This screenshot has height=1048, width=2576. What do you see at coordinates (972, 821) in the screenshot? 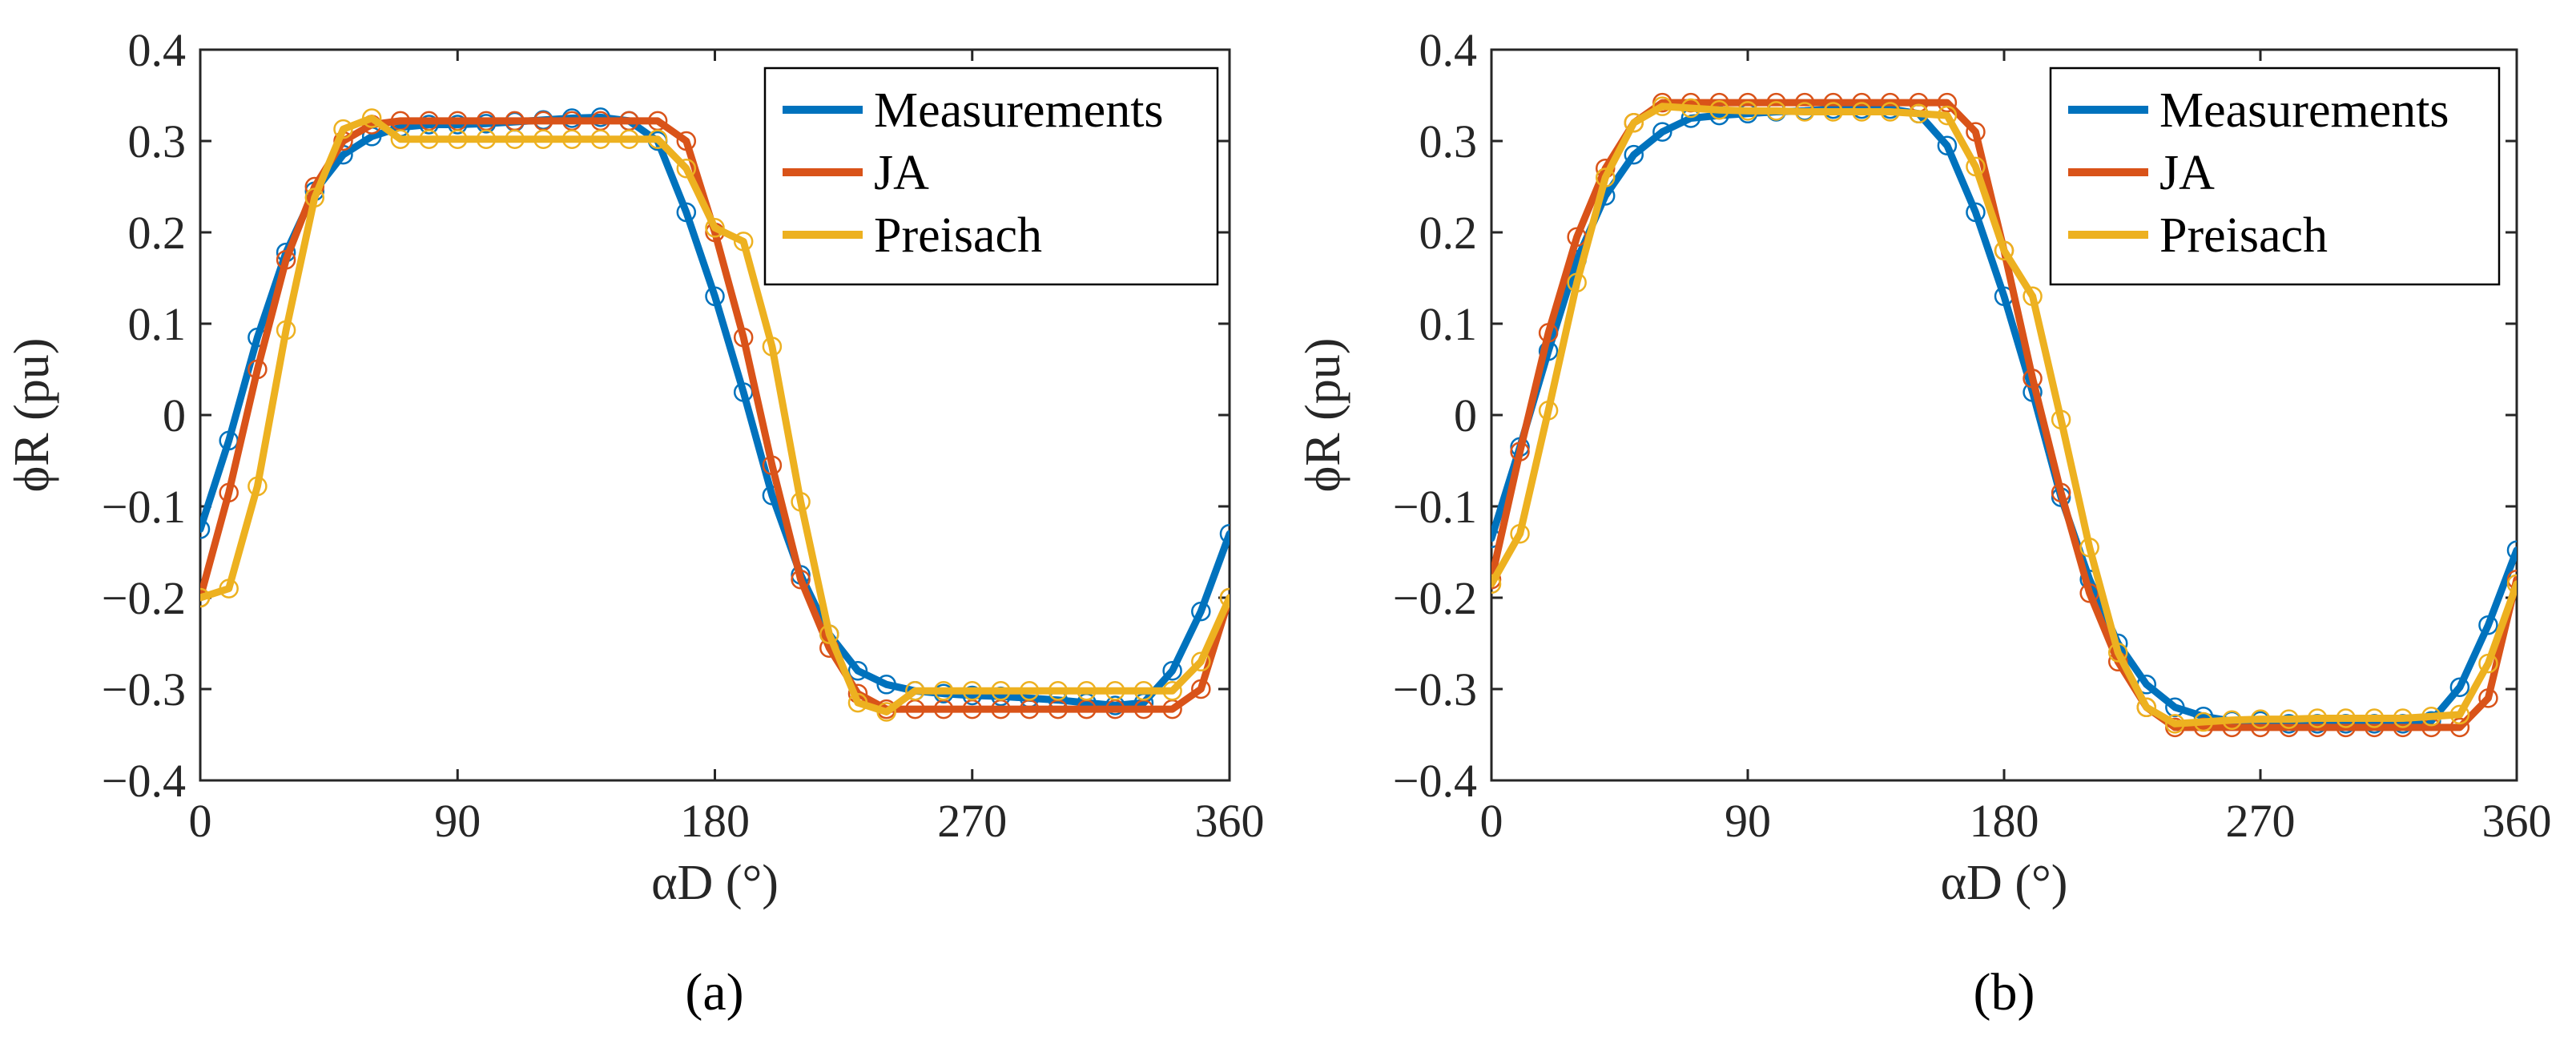
I see `x-tick-label: 270` at bounding box center [972, 821].